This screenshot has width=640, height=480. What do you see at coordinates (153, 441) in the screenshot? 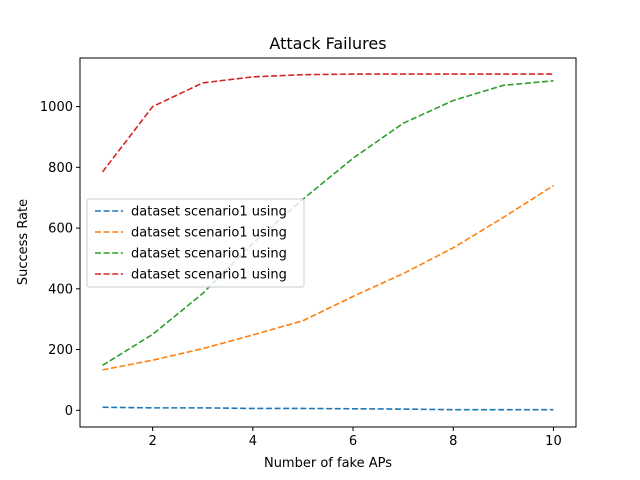
I see `x-tick-label: 2` at bounding box center [153, 441].